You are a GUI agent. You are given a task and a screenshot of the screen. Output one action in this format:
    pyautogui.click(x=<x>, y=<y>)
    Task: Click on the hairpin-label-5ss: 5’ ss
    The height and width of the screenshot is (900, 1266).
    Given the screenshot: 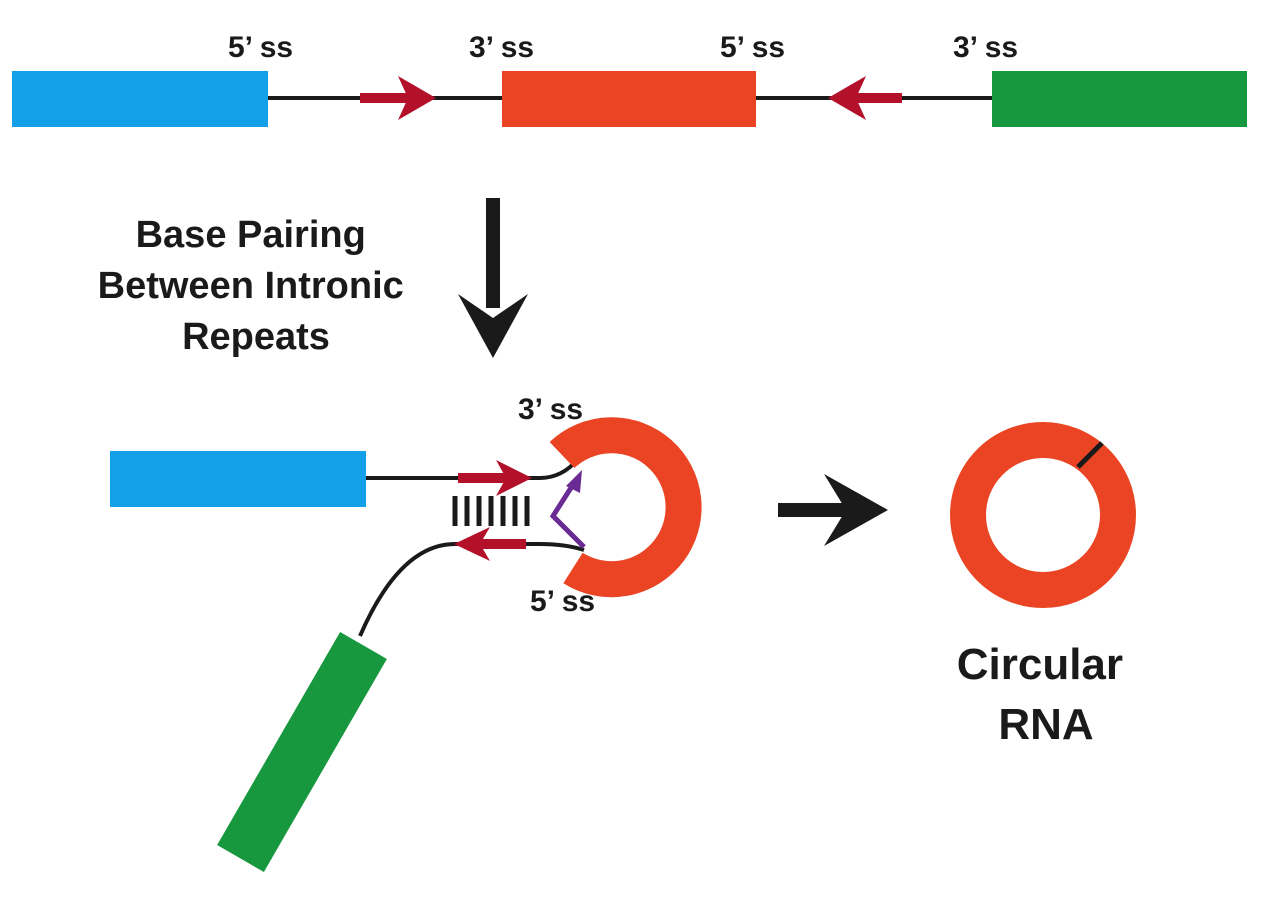 What is the action you would take?
    pyautogui.click(x=562, y=601)
    